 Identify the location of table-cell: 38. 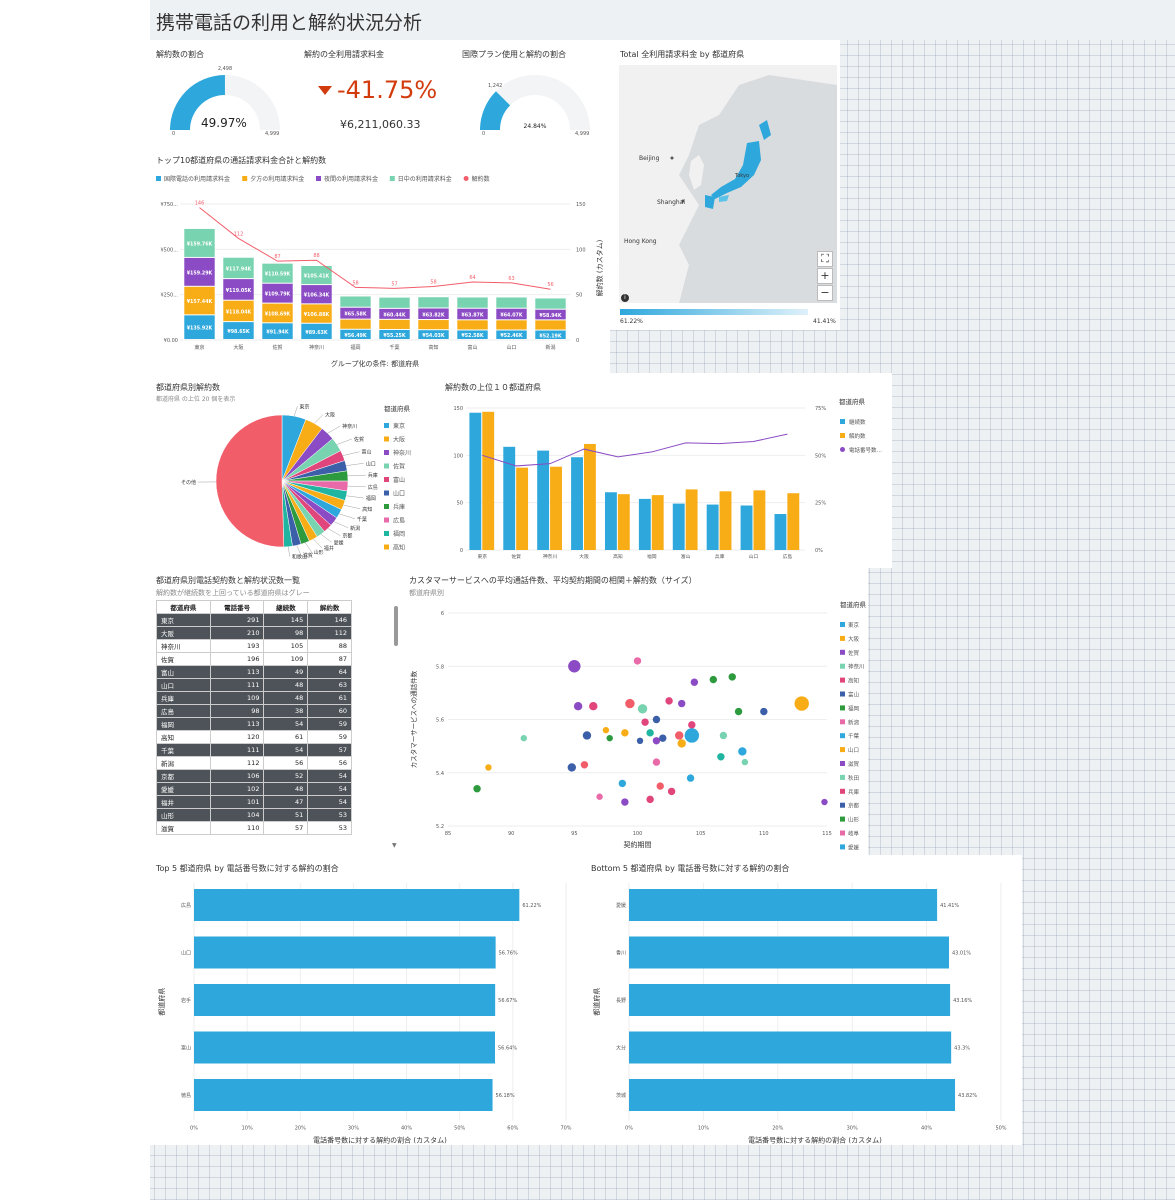
(286, 711).